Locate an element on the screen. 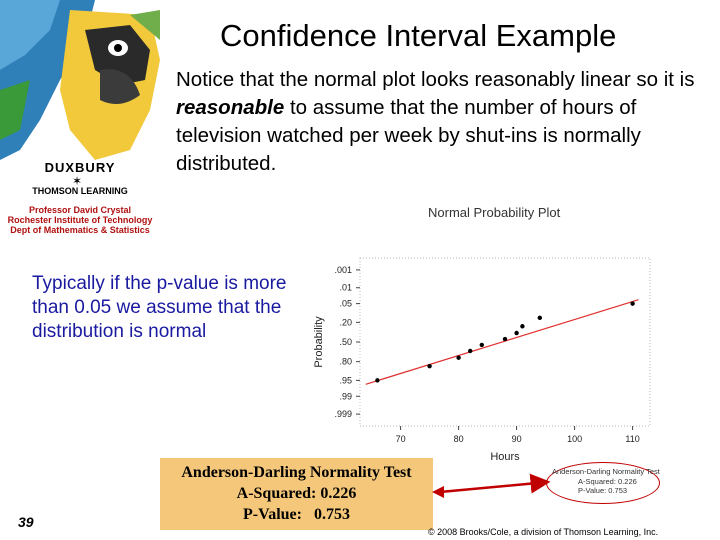 Image resolution: width=720 pixels, height=540 pixels. fit-line is located at coordinates (502, 342).